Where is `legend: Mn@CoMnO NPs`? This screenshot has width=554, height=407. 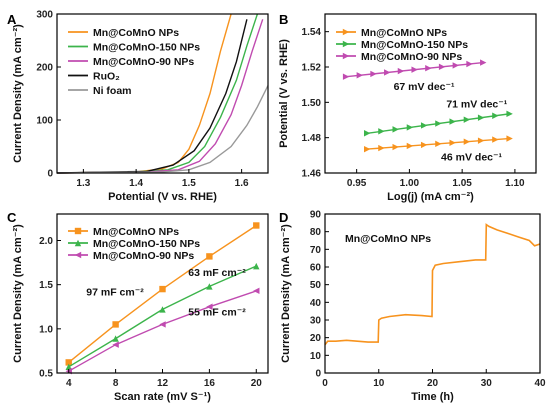
legend: Mn@CoMnO NPs is located at coordinates (388, 239).